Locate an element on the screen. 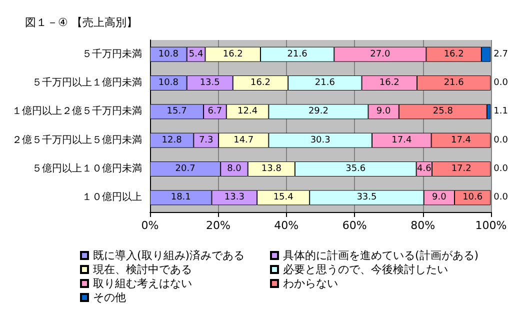 The image size is (531, 316). data-label: 4.6 is located at coordinates (424, 169).